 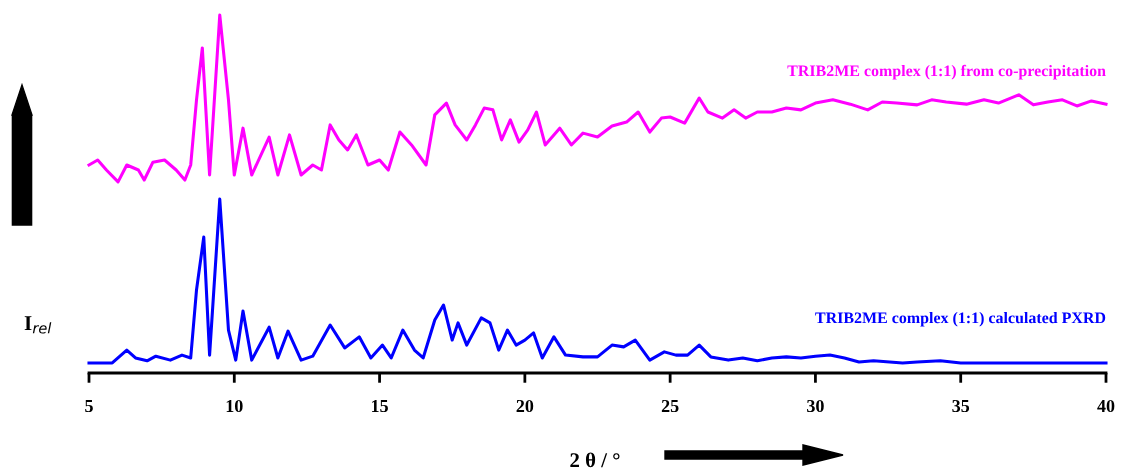 I want to click on series-label: TRIB2ME complex (1:1) calculated PXRD, so click(x=960, y=319).